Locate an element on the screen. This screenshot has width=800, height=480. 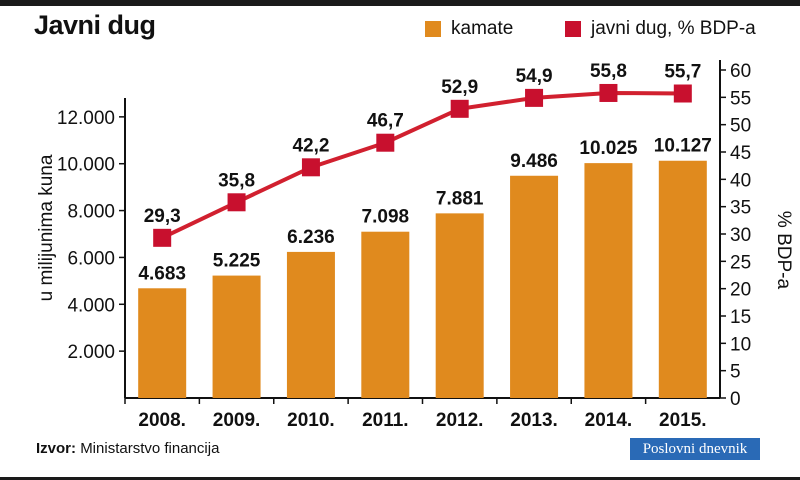
legend-swatch-line is located at coordinates (573, 29).